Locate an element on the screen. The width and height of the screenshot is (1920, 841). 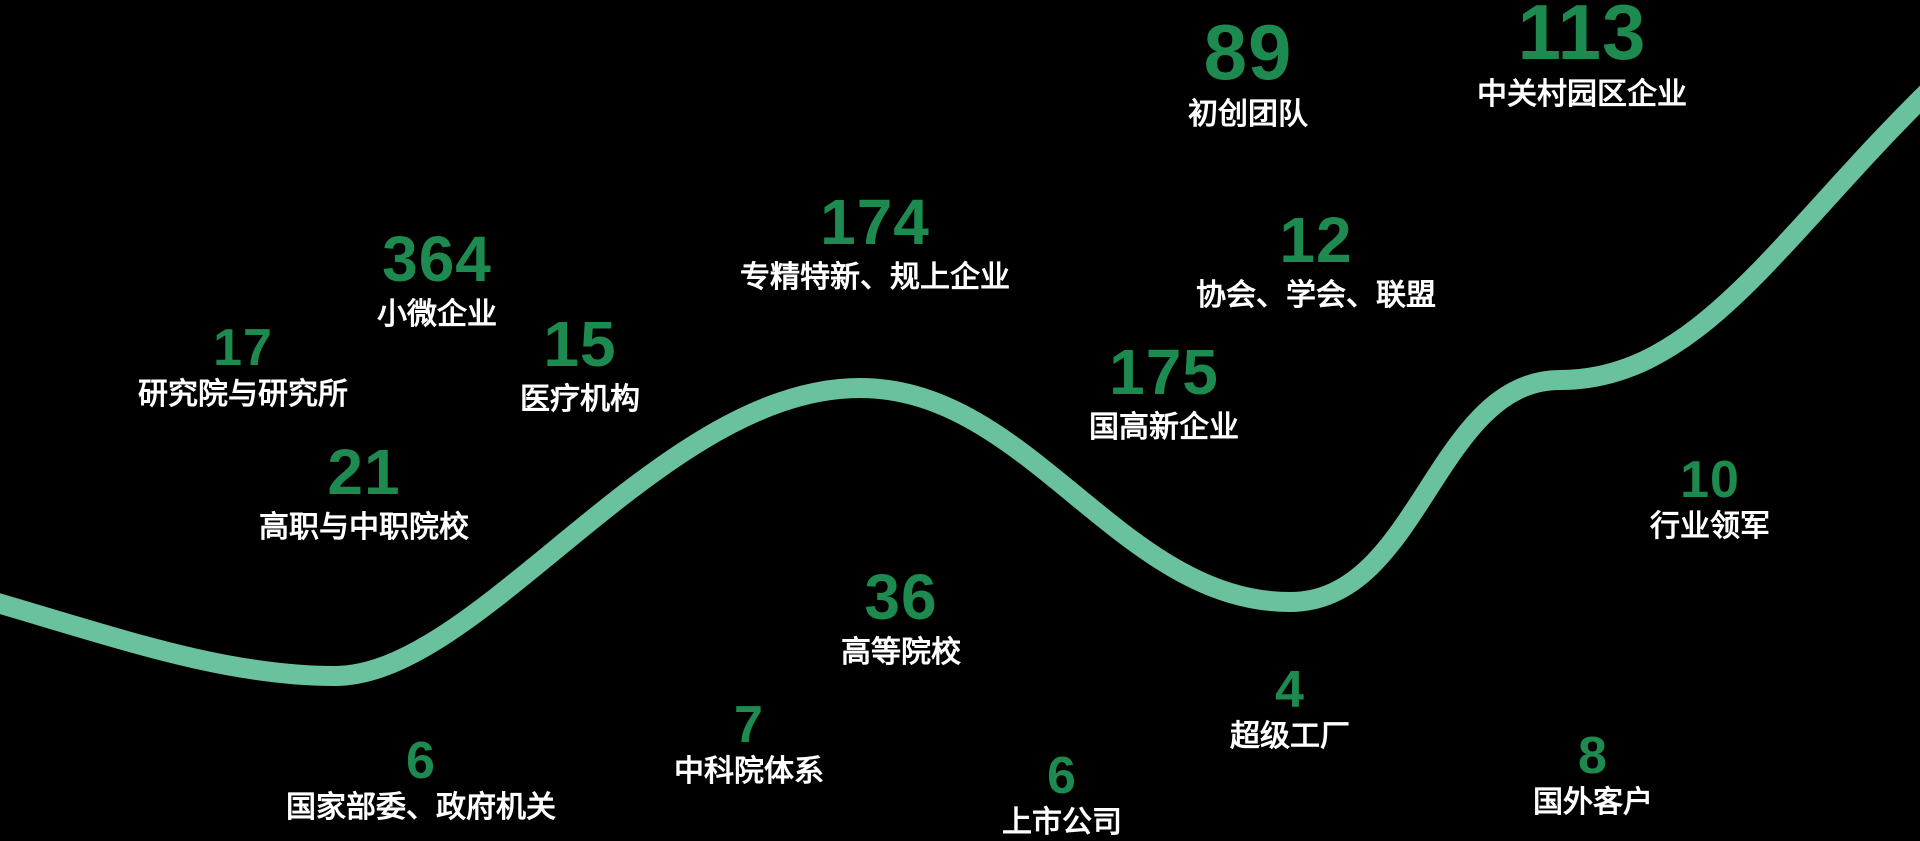
stat-label: 国高新企业 is located at coordinates (1164, 427).